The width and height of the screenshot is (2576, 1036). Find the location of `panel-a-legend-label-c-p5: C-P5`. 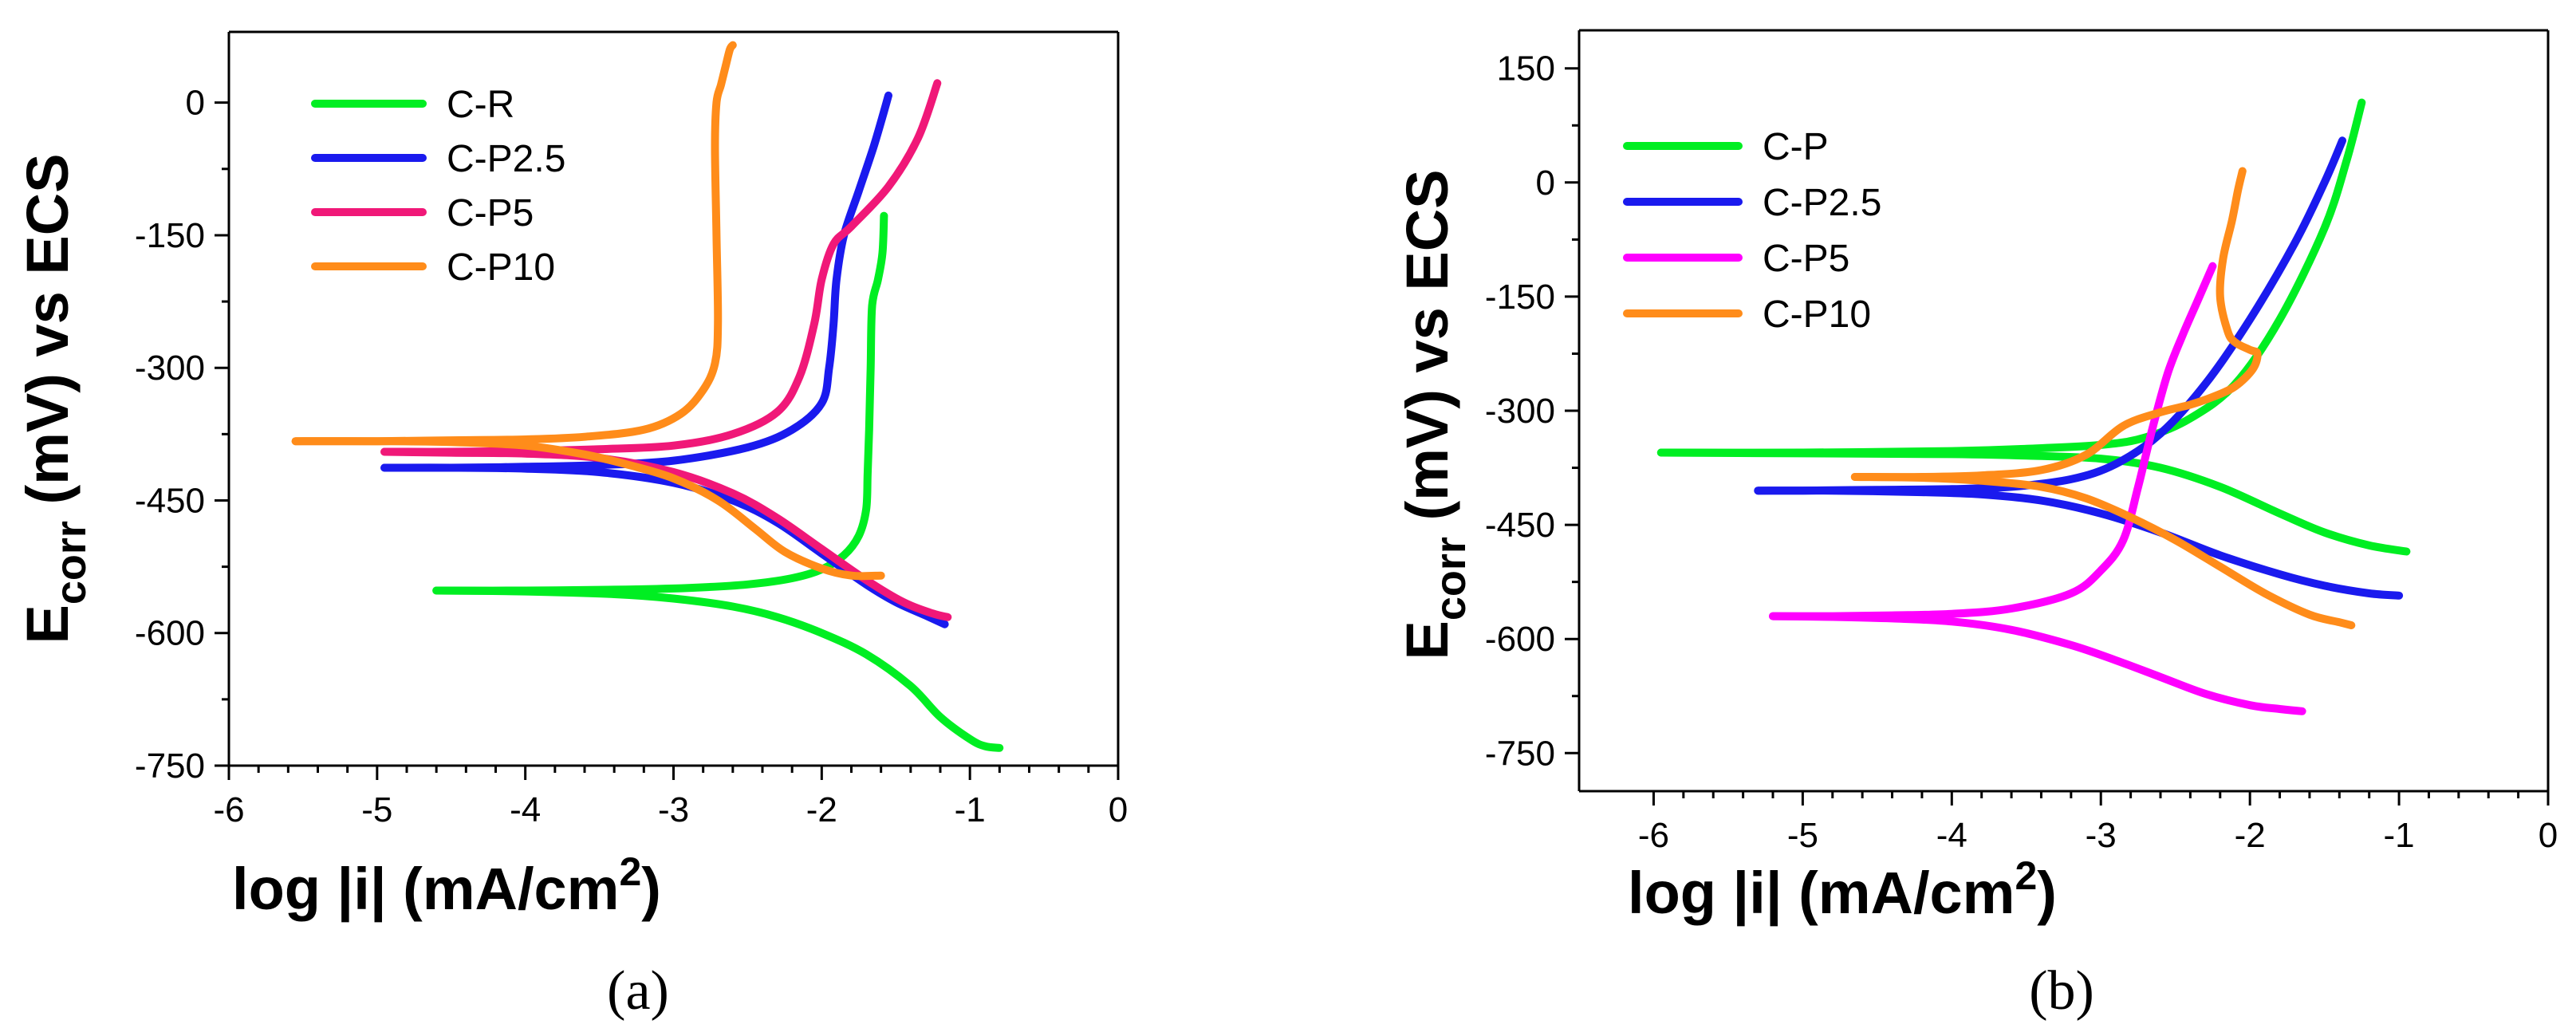

panel-a-legend-label-c-p5: C-P5 is located at coordinates (490, 213).